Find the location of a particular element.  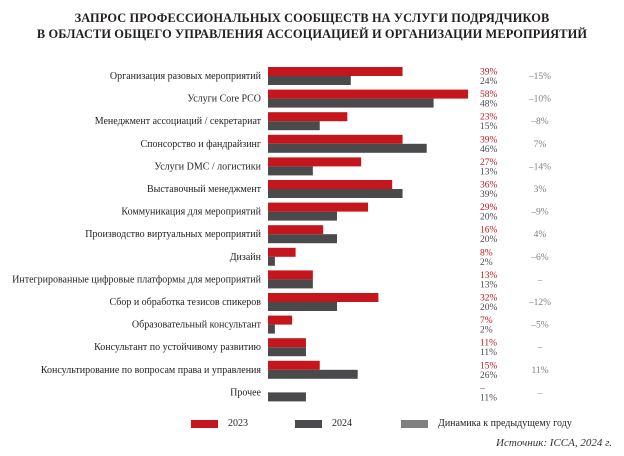

data-label-2023: 8% is located at coordinates (486, 253).